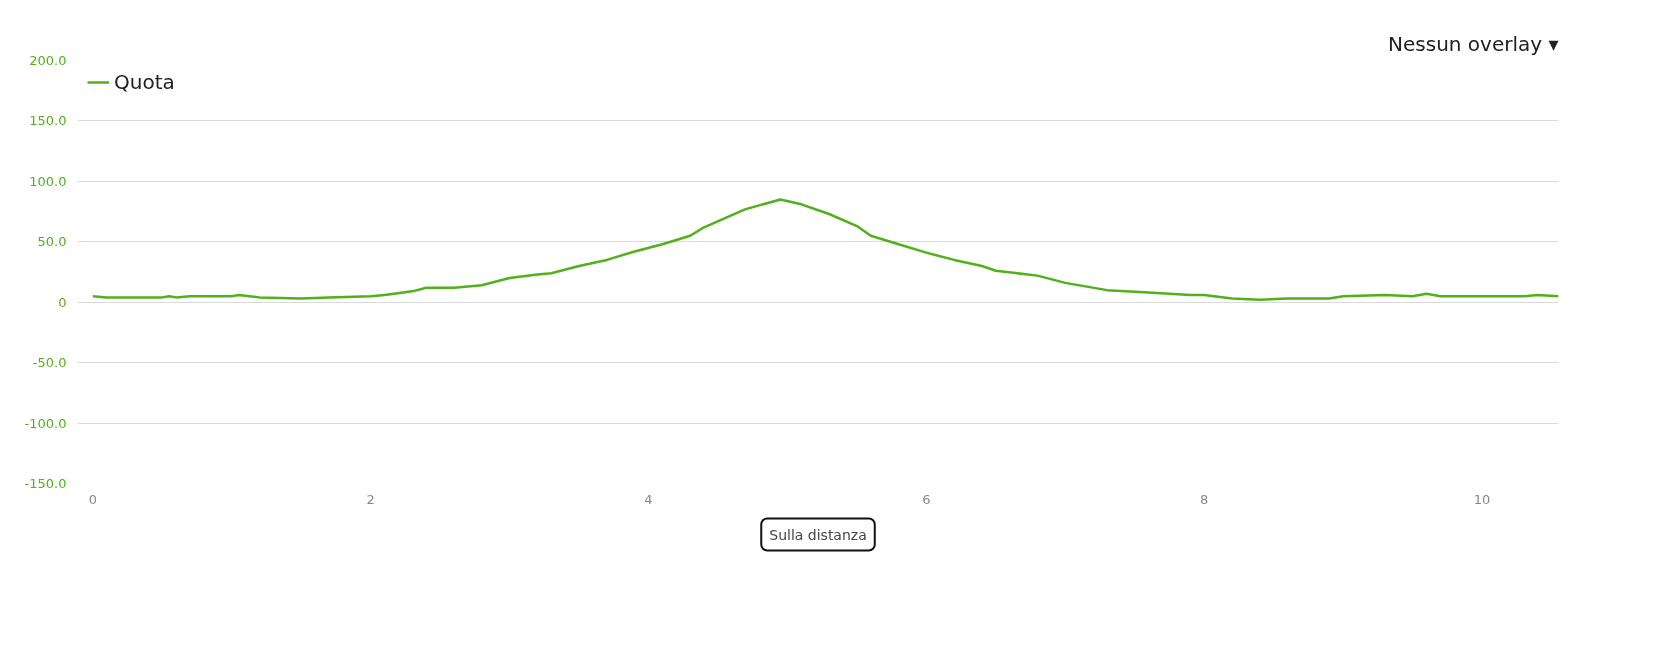  I want to click on x-tick-label: 10, so click(1482, 499).